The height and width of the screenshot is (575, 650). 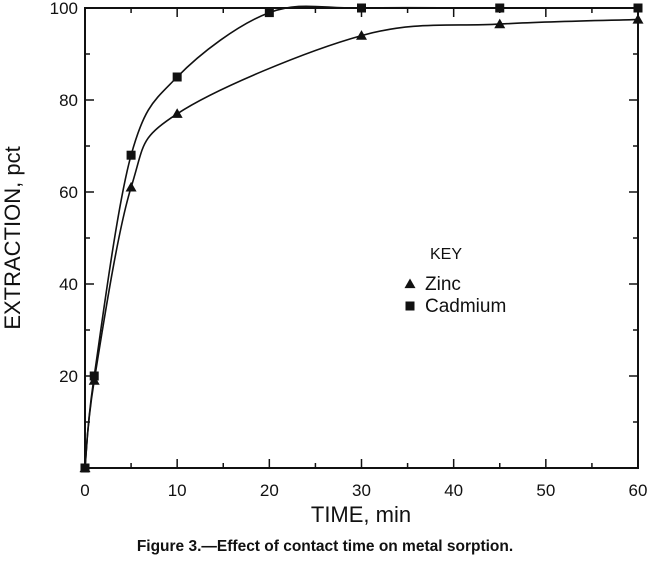 I want to click on x-tick-label: 60, so click(x=638, y=490).